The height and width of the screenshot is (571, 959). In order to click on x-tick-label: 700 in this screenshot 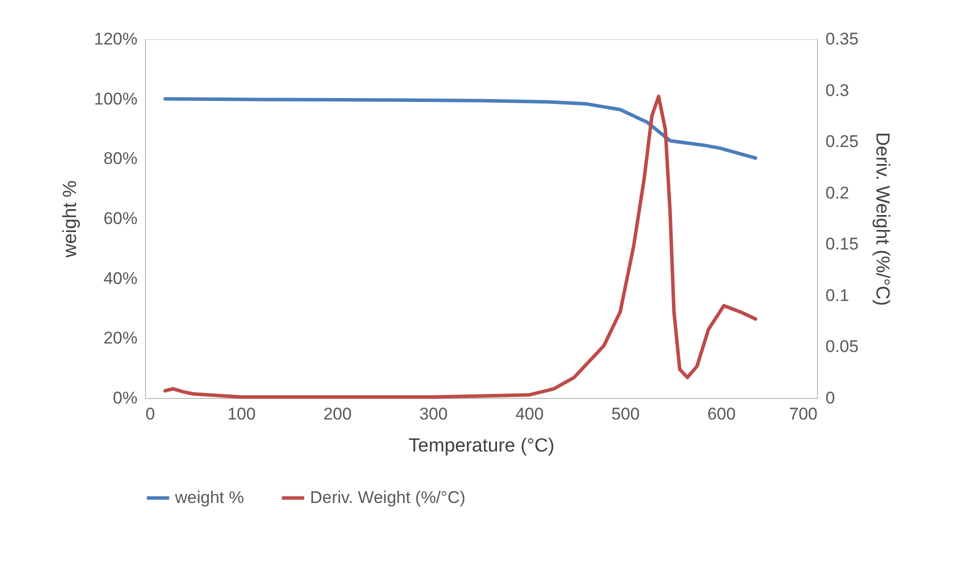, I will do `click(803, 414)`.